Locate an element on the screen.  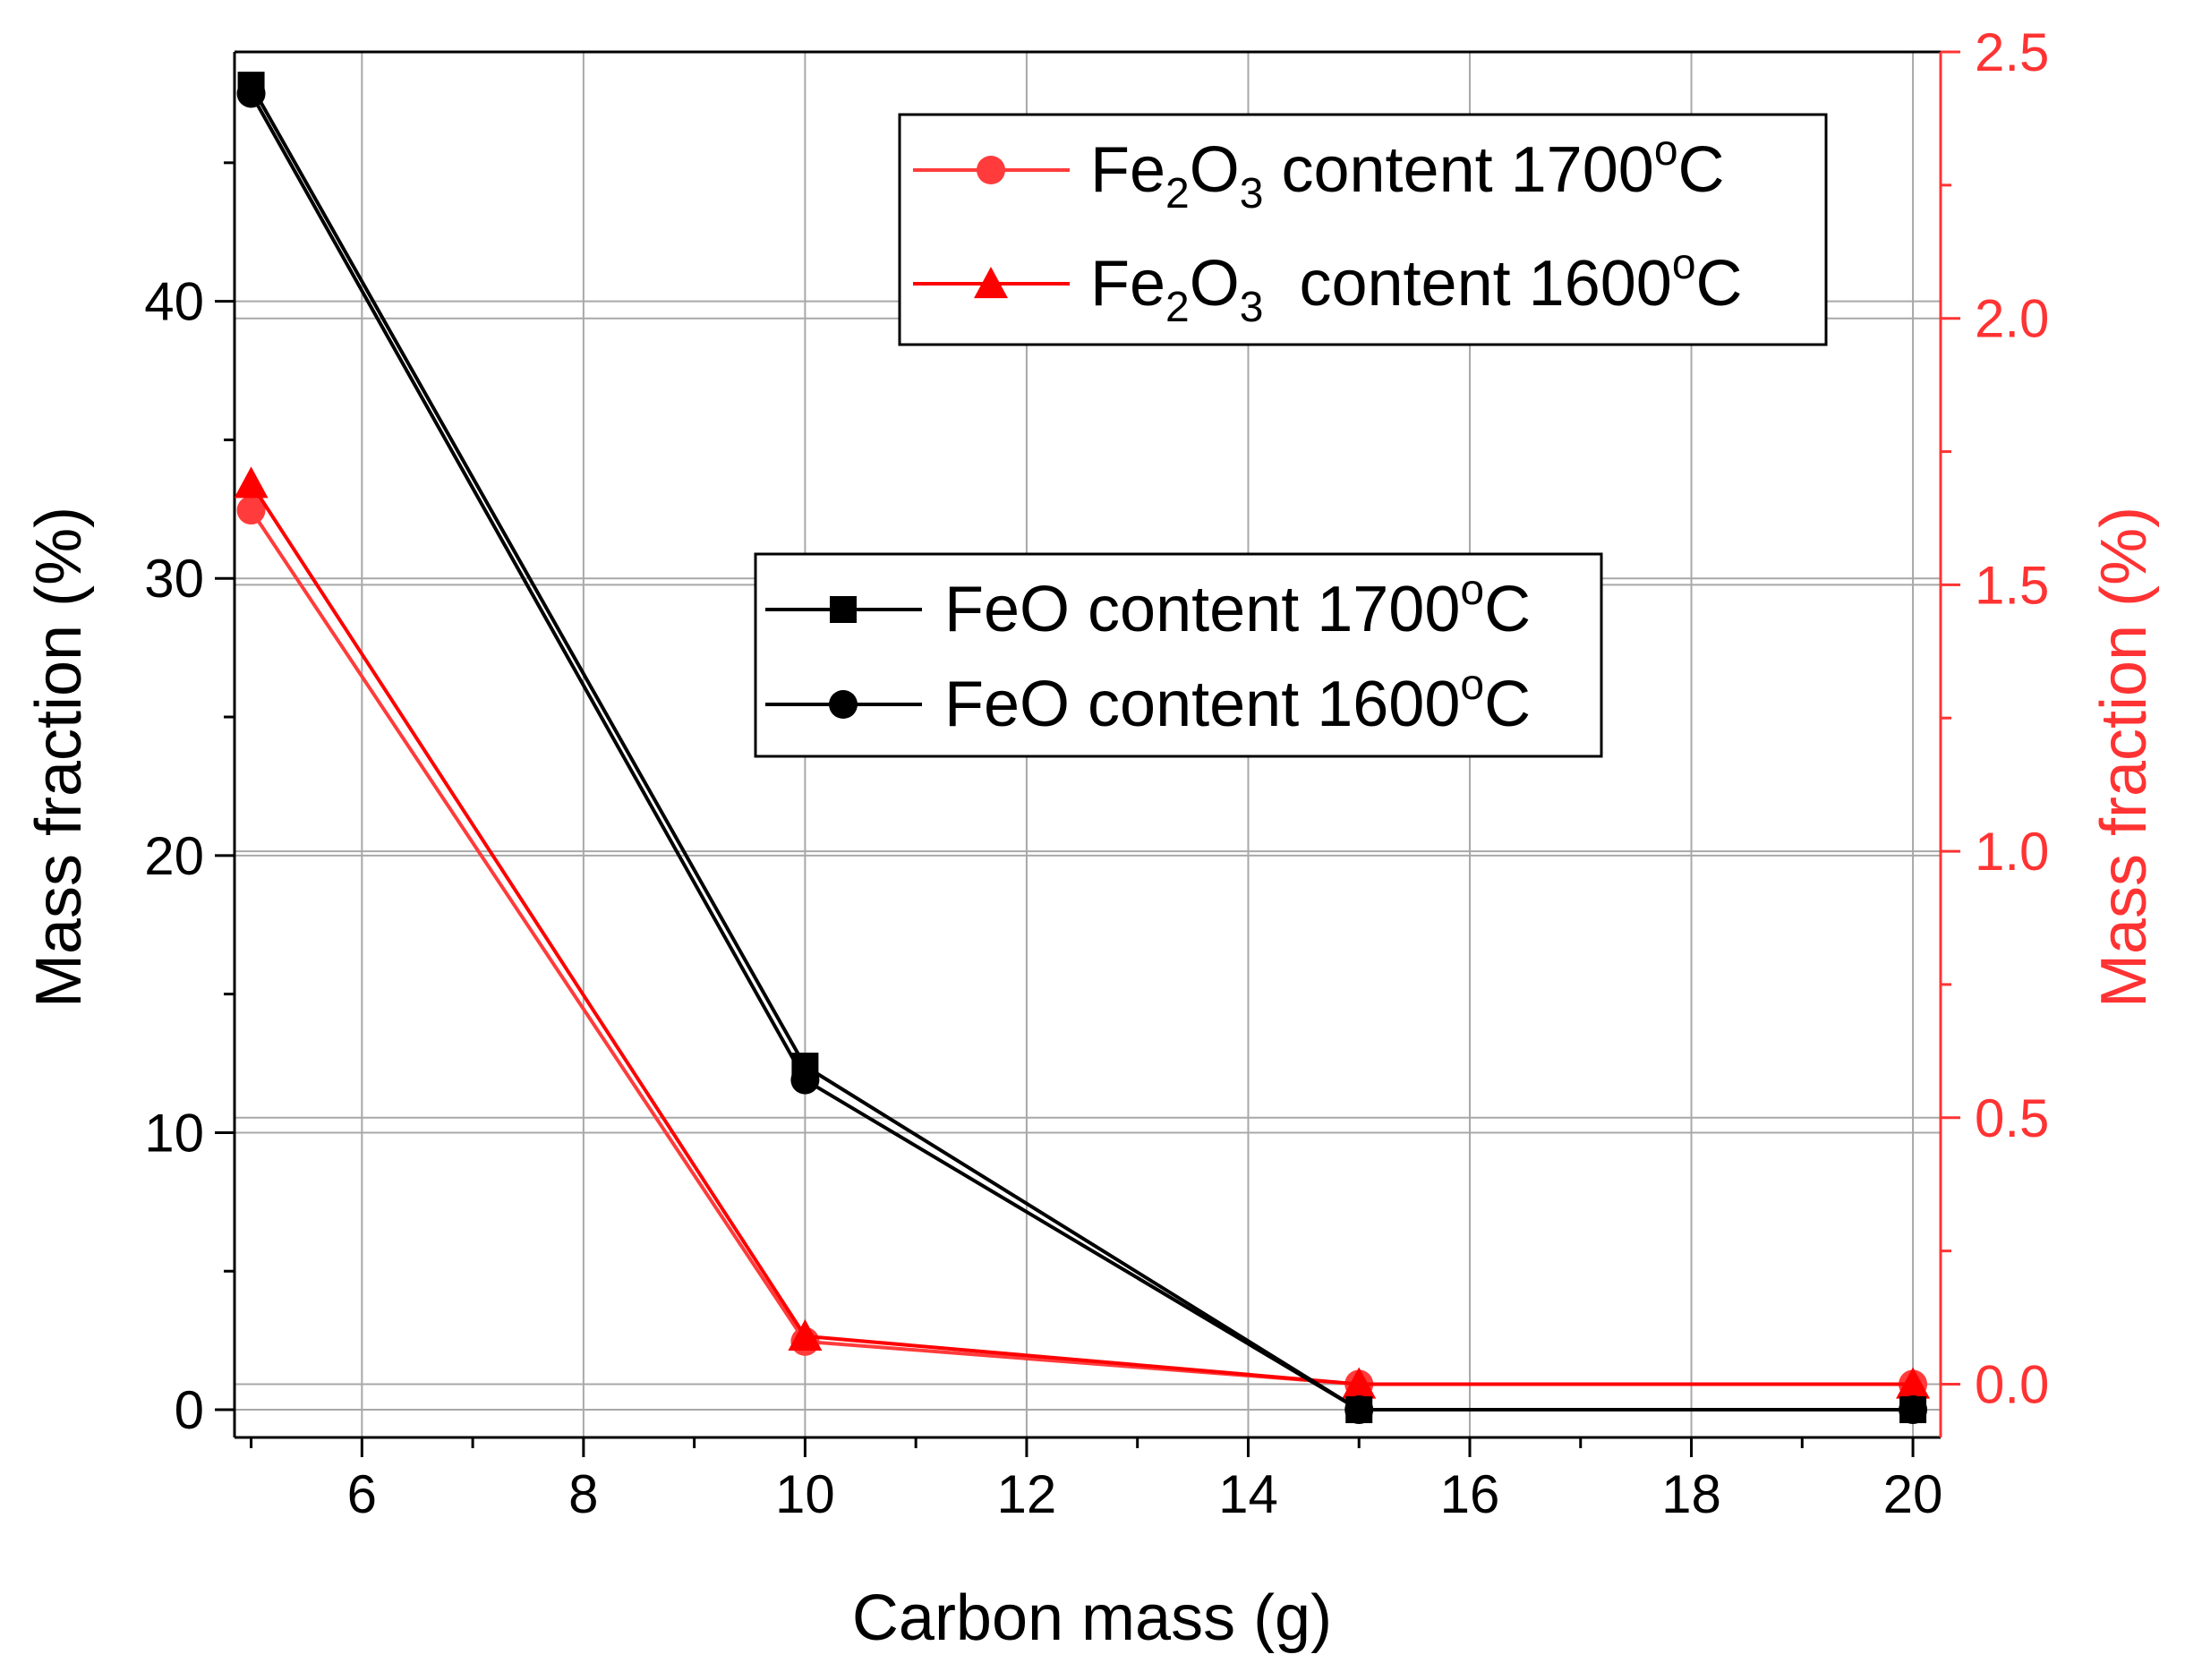
x-tick-label: 8 is located at coordinates (583, 1494).